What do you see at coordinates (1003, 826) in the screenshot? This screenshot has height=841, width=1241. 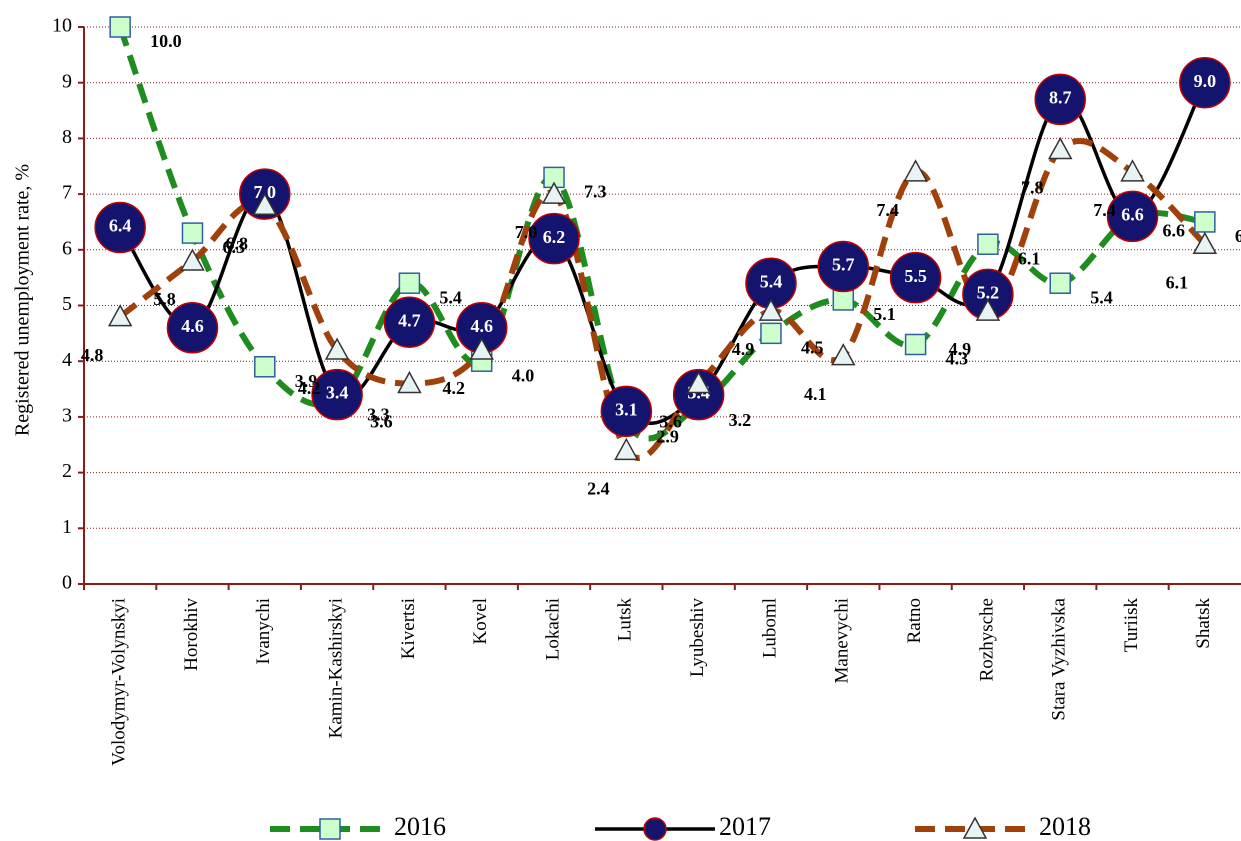 I see `legend-item: 2018` at bounding box center [1003, 826].